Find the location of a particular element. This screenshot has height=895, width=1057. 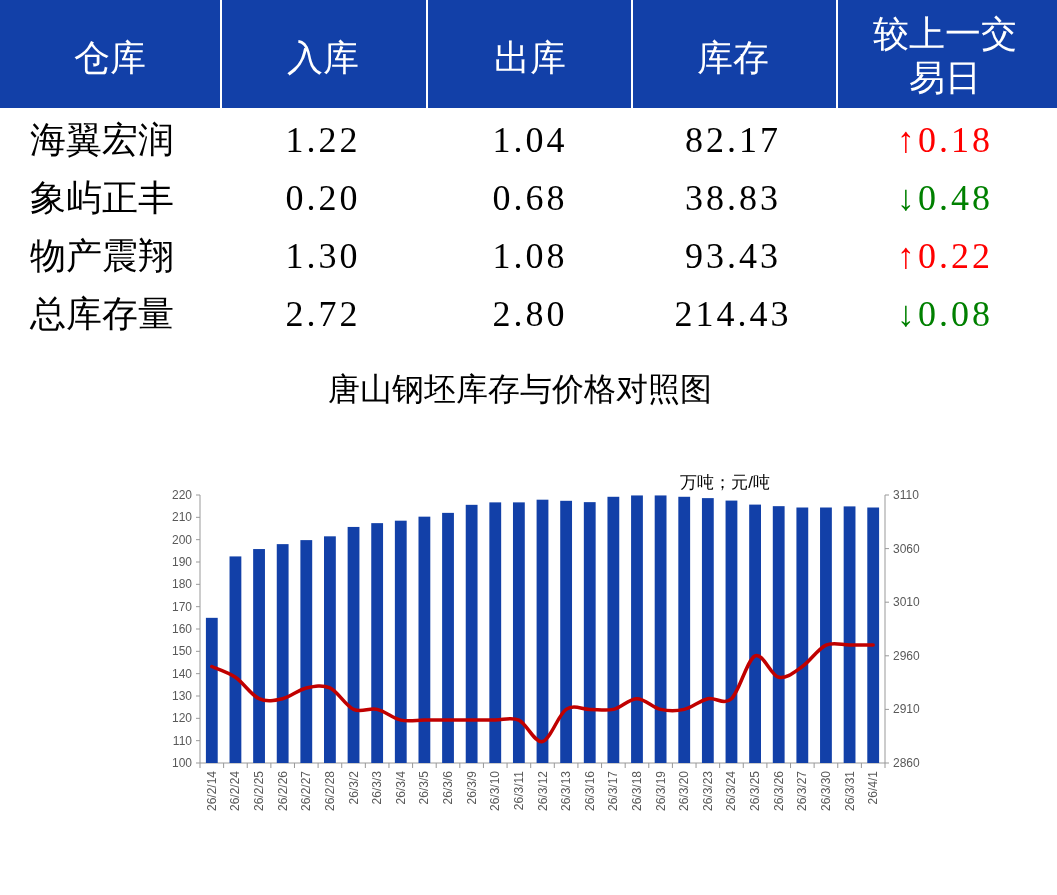

x-tick-label: 26/3/26 is located at coordinates (778, 791).